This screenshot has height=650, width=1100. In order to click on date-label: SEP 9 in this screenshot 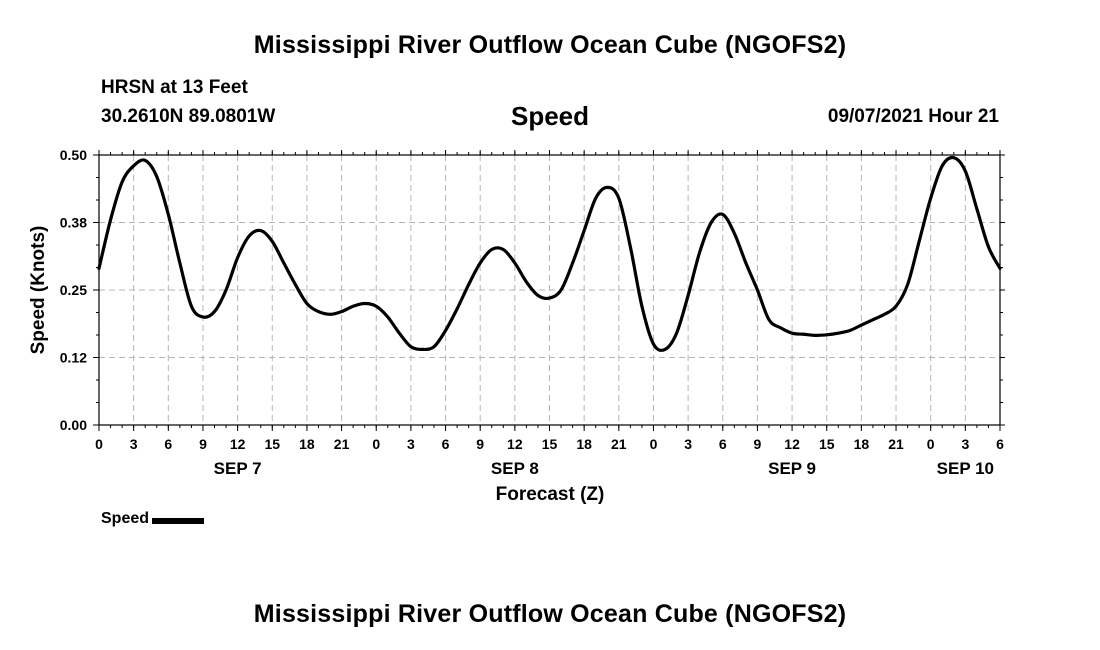, I will do `click(792, 468)`.